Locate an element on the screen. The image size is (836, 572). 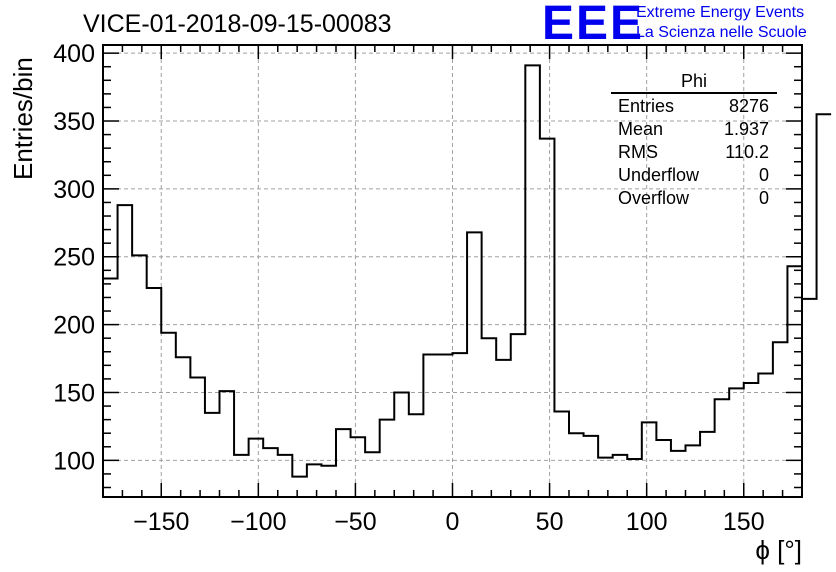
y-tick-label: 250 is located at coordinates (74, 258).